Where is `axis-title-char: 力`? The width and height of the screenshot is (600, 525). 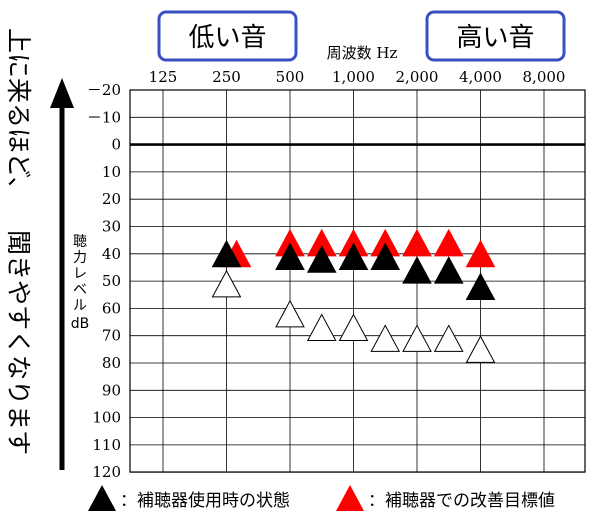
axis-title-char: 力 is located at coordinates (80, 258).